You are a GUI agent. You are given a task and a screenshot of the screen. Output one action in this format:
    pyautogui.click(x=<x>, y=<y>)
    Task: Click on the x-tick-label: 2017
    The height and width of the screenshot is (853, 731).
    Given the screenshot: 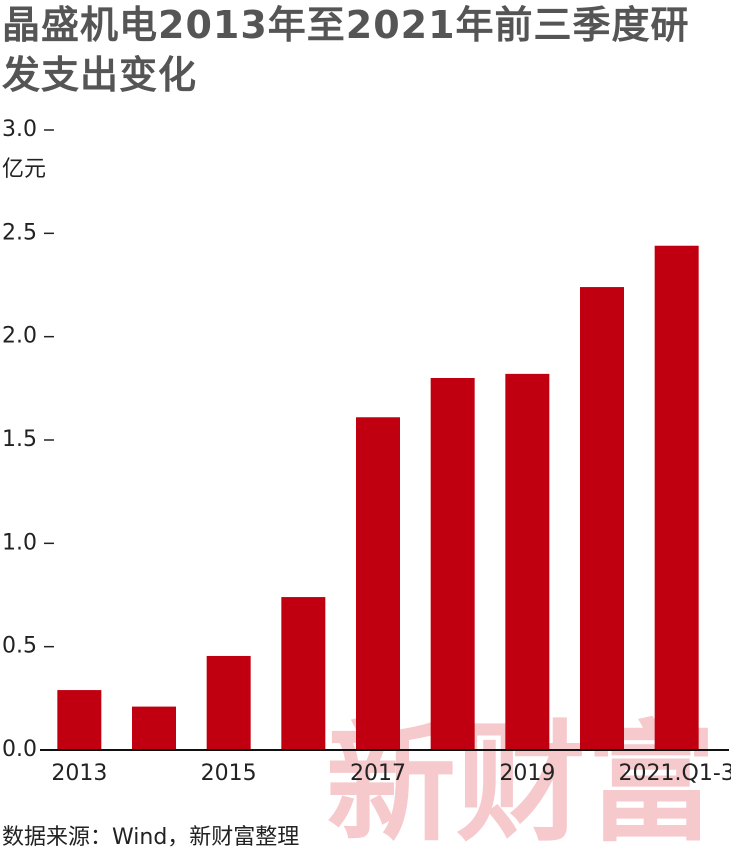 What is the action you would take?
    pyautogui.click(x=378, y=773)
    